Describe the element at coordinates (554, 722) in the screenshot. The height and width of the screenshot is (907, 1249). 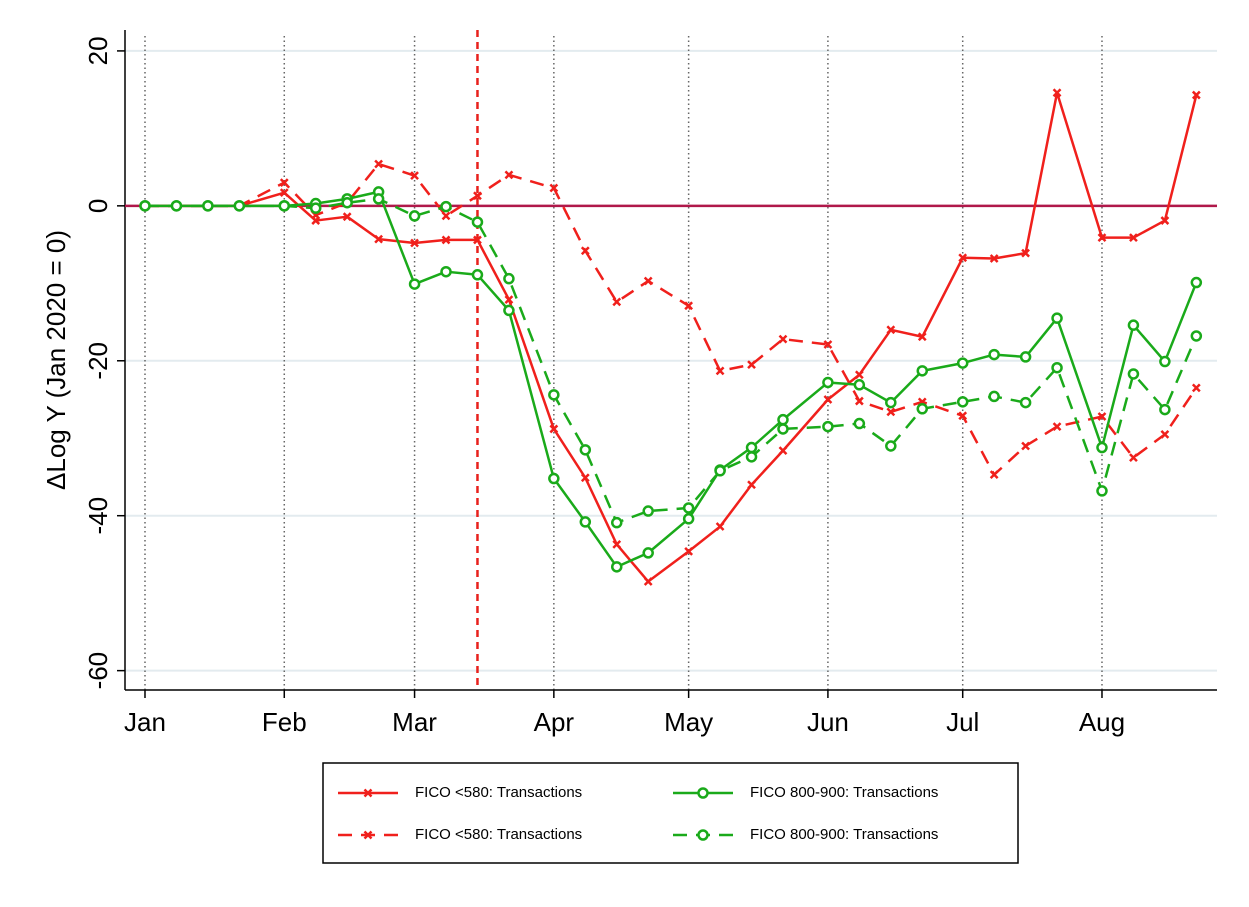
I see `x-tick-label: Apr` at that location.